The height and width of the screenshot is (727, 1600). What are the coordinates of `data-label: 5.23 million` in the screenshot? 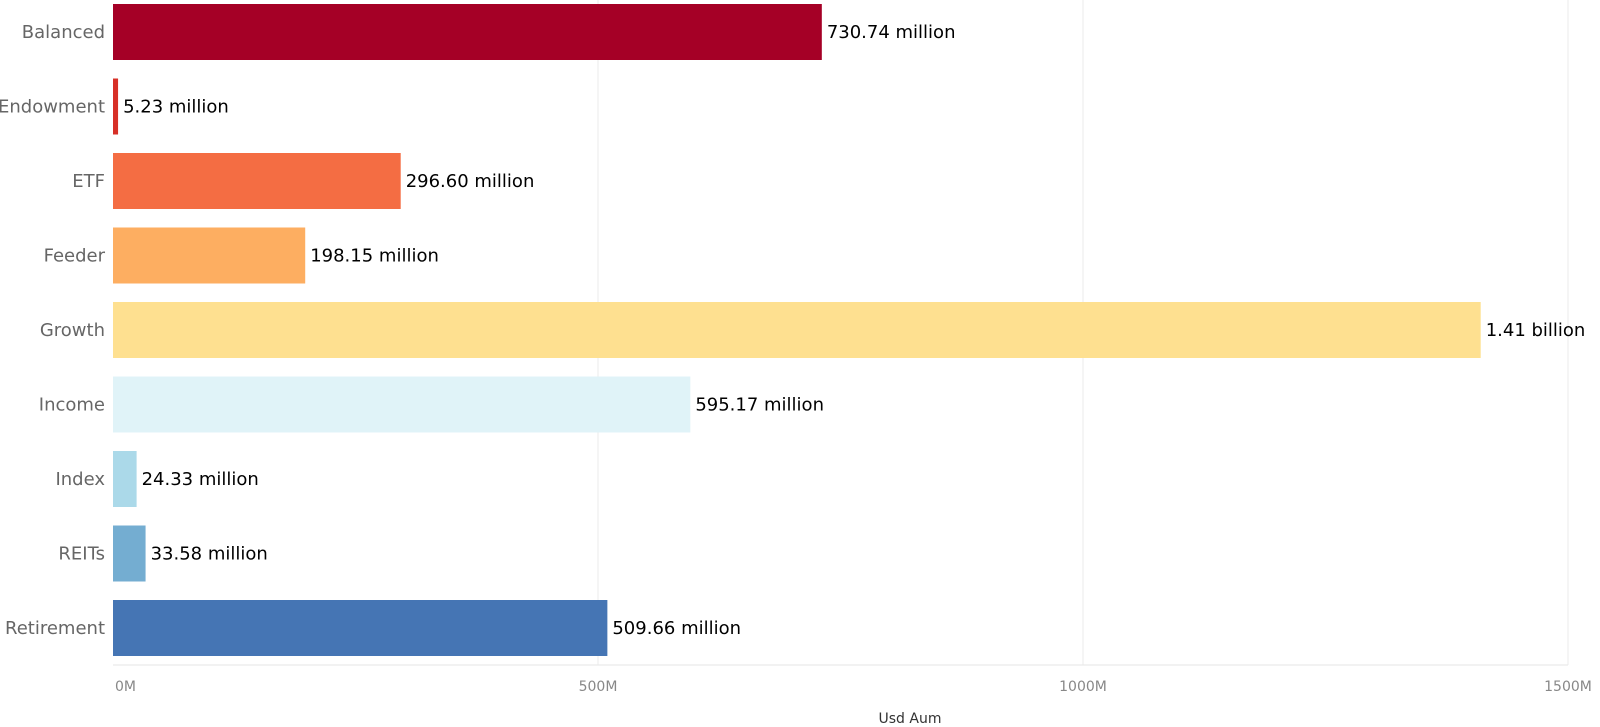 It's located at (176, 107).